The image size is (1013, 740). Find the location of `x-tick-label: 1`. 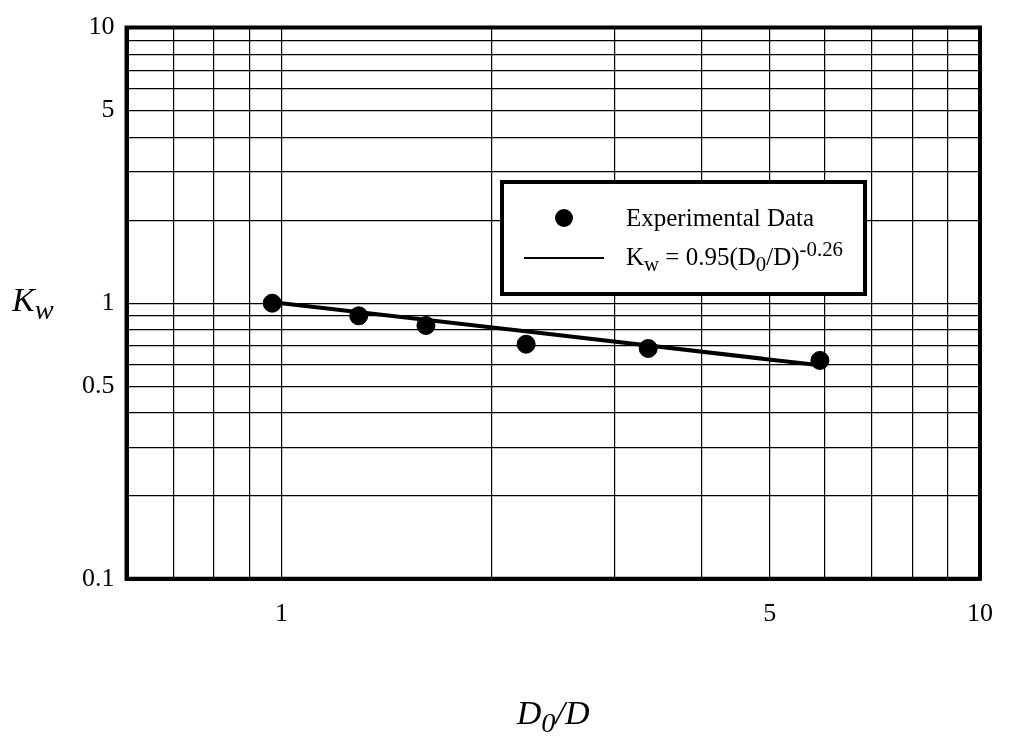

x-tick-label: 1 is located at coordinates (281, 613).